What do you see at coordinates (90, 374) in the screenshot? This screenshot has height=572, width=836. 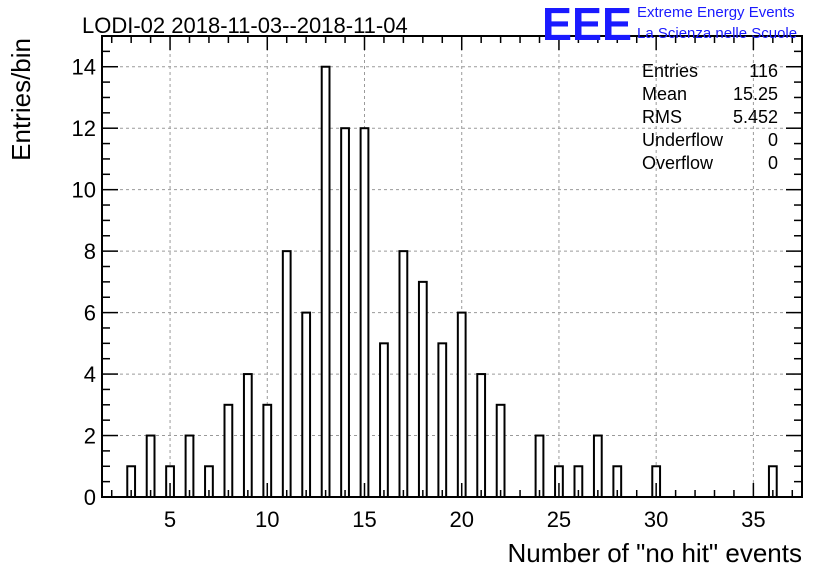 I see `y-tick-label: 4` at bounding box center [90, 374].